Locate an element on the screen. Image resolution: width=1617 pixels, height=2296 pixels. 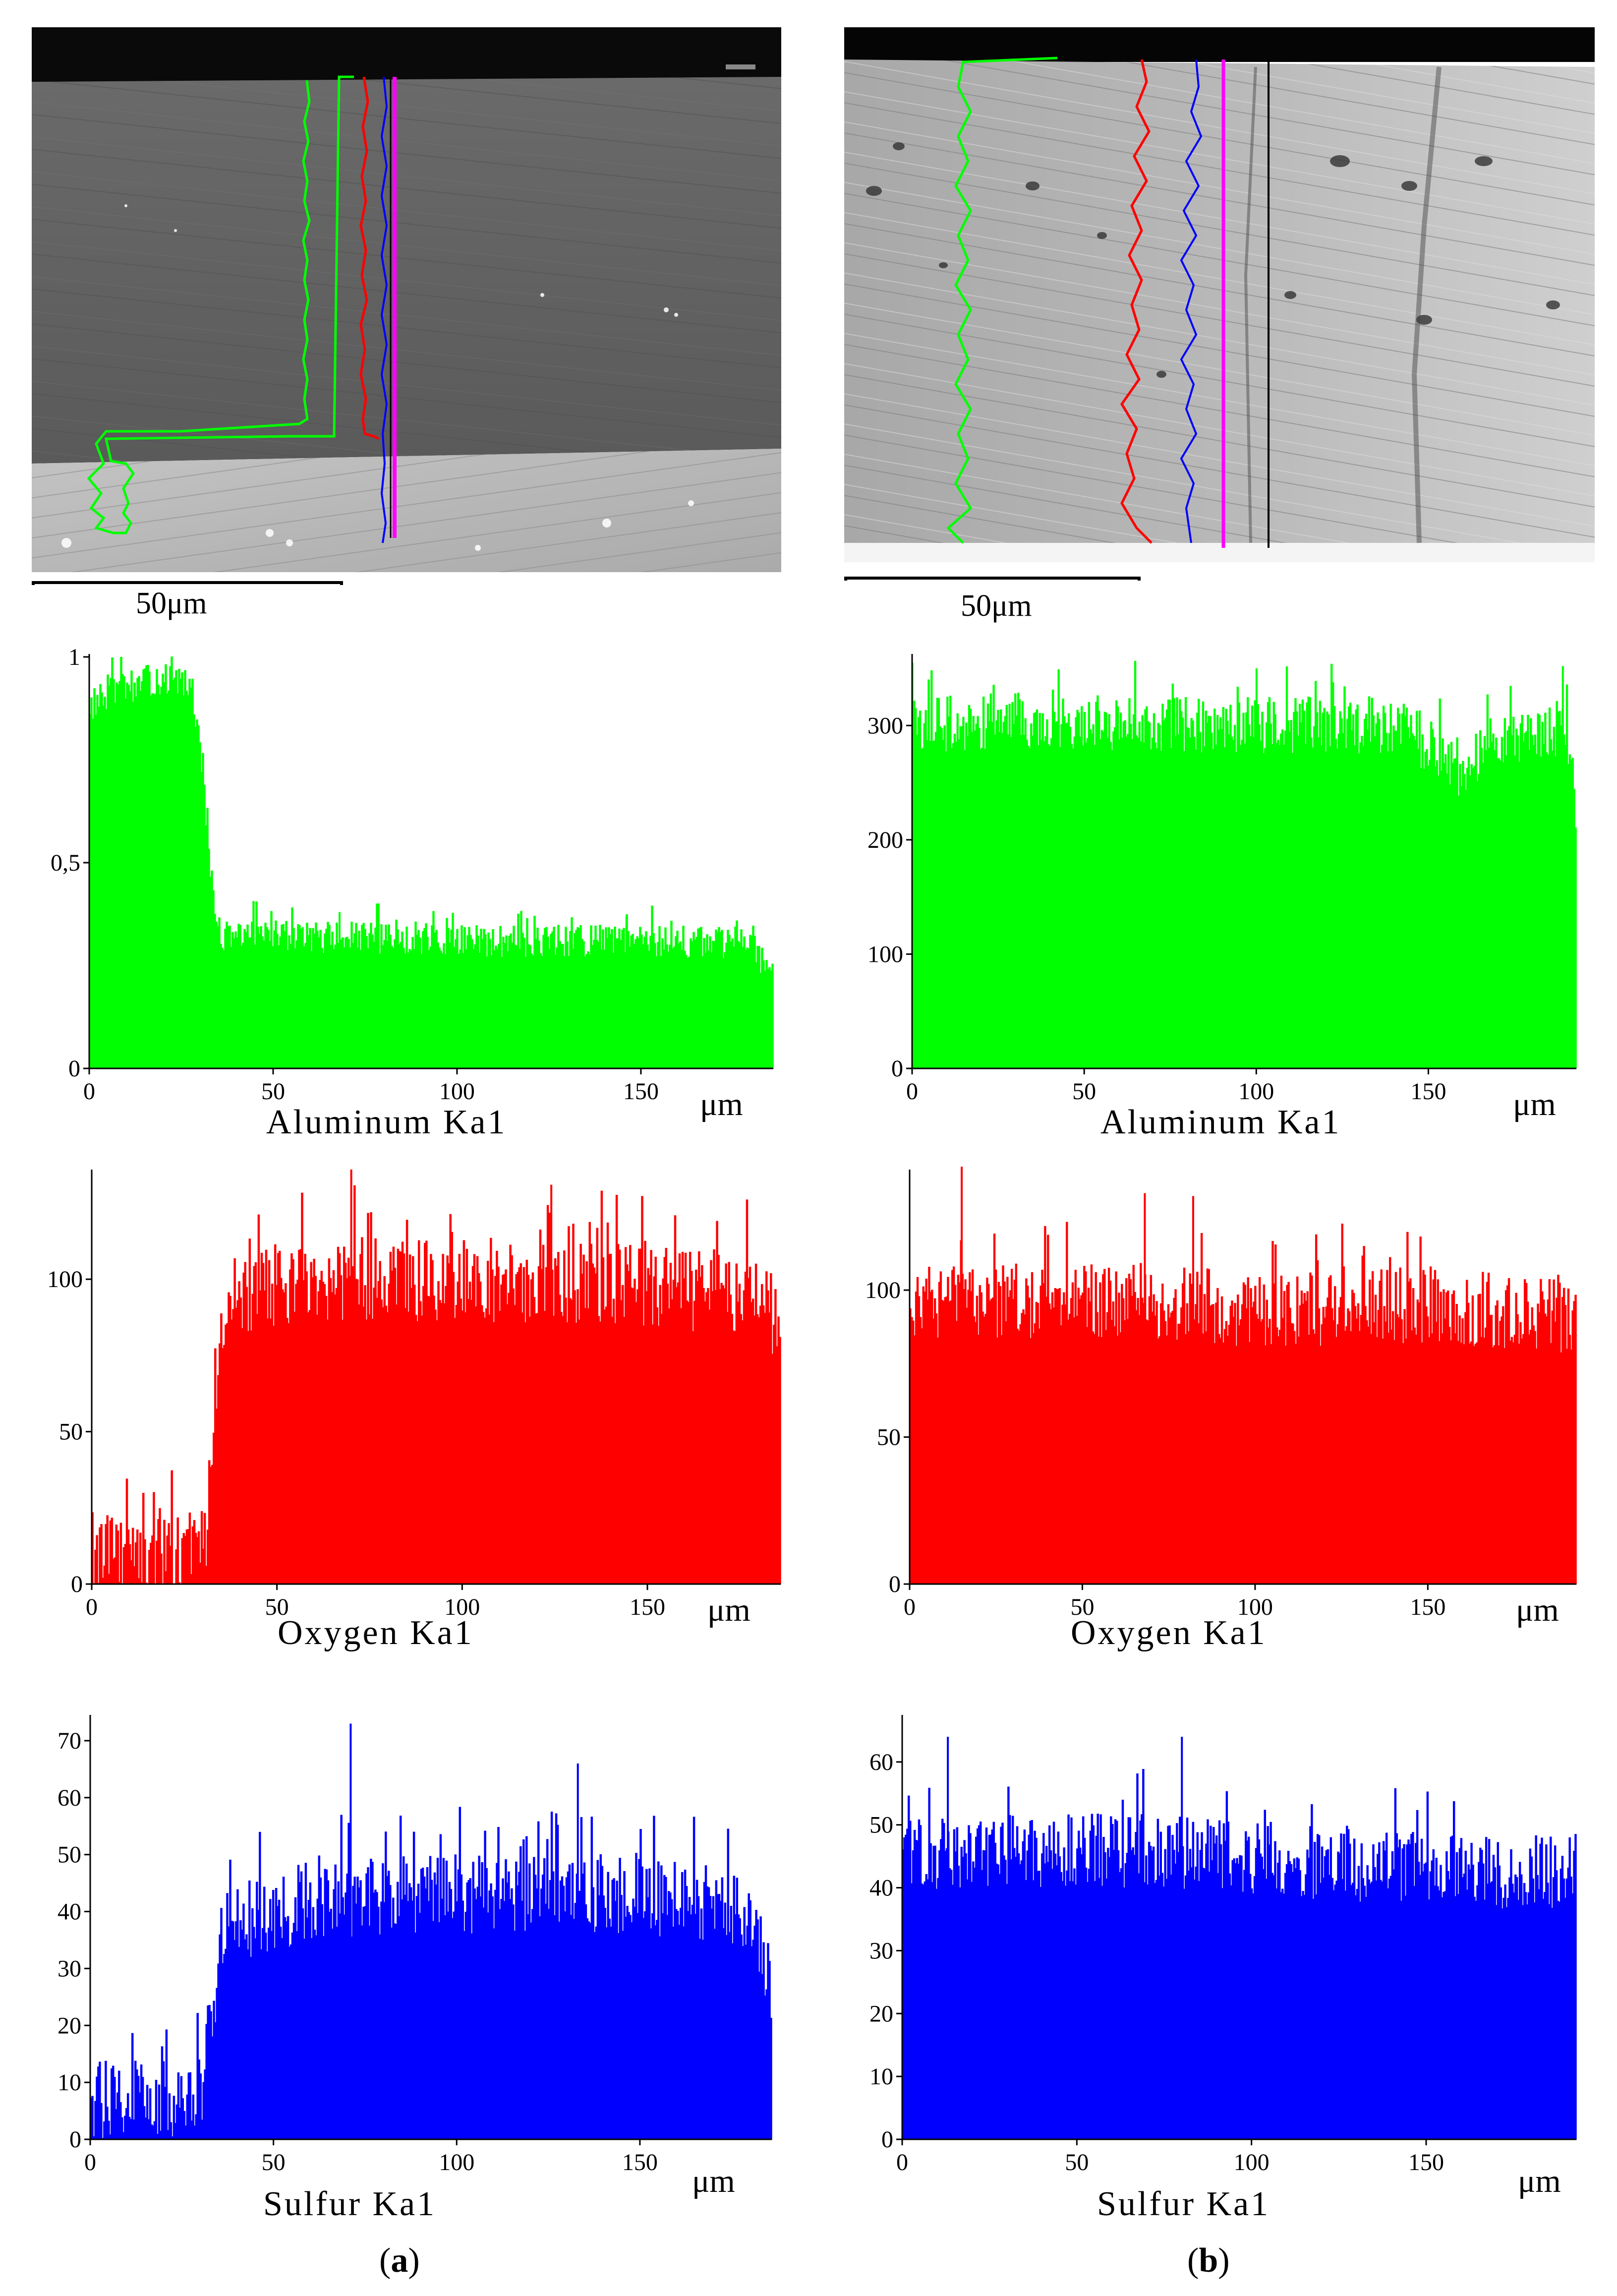
chart-b-oxygen: 0 50 100 0 50 100 150 is located at coordinates (1224, 1392).